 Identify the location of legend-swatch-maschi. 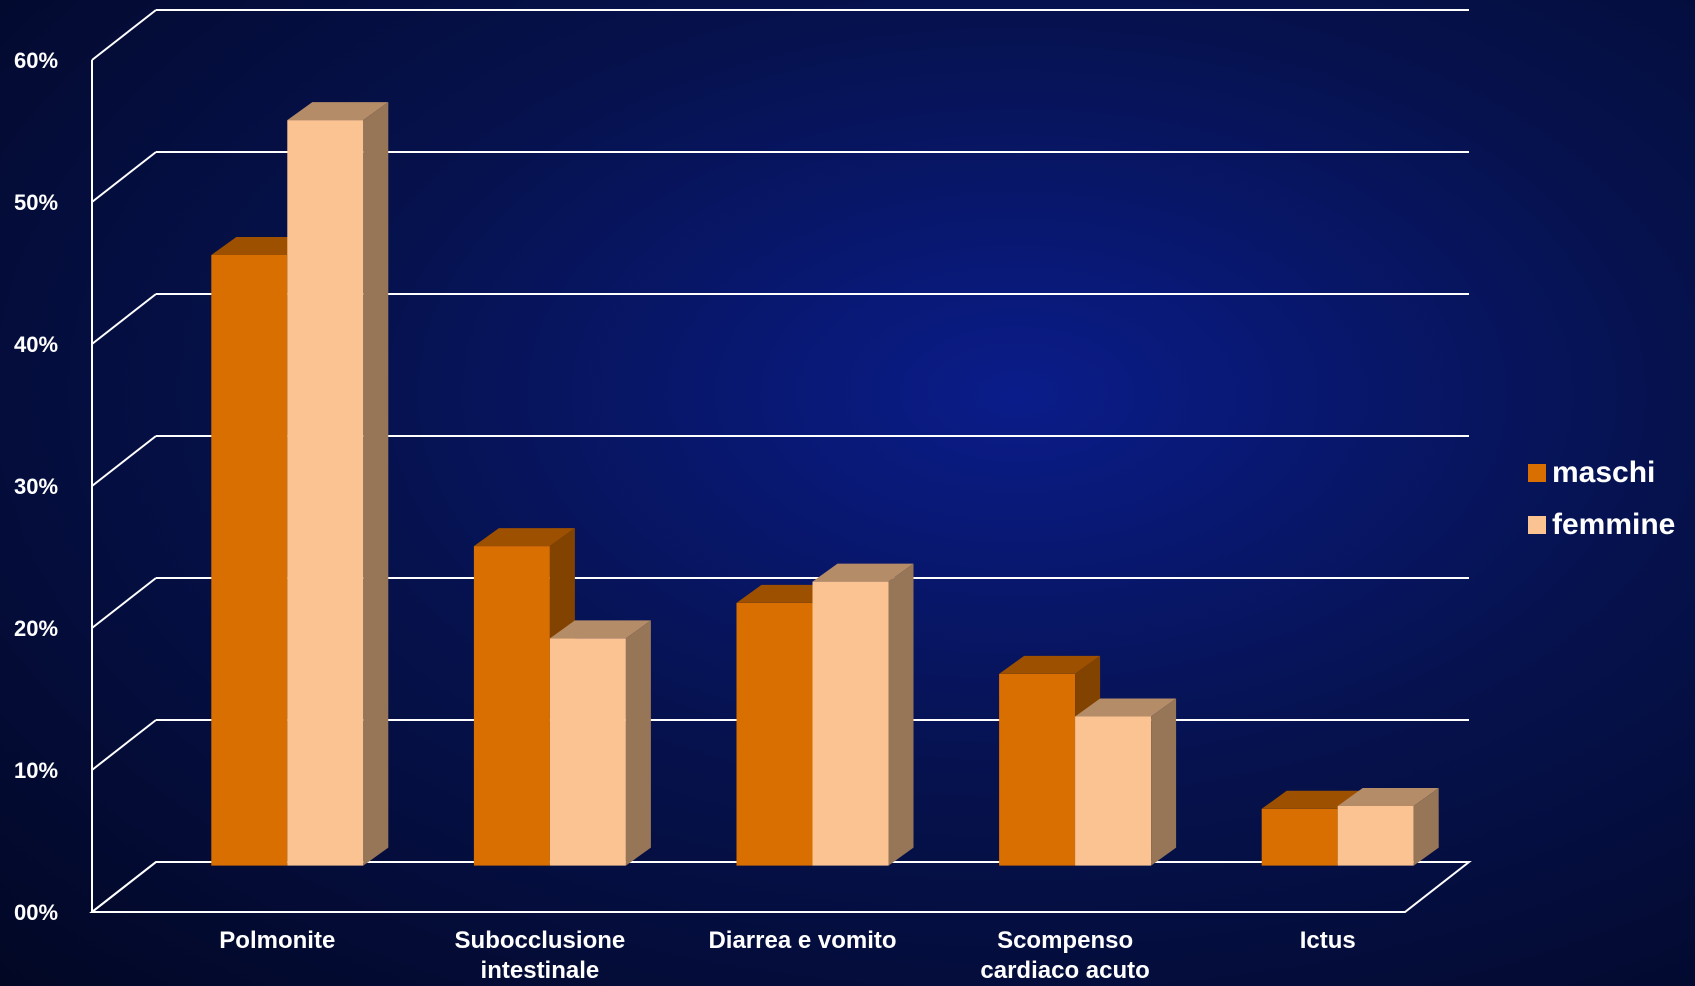
(1537, 473).